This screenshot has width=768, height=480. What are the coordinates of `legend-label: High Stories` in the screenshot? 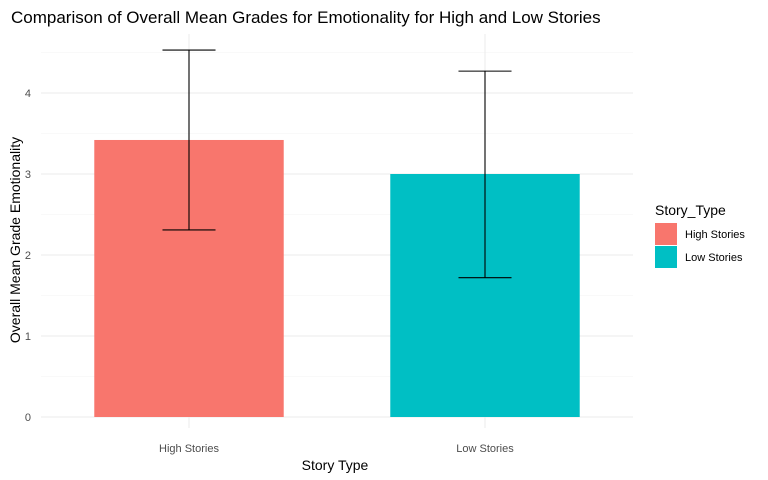 It's located at (715, 235).